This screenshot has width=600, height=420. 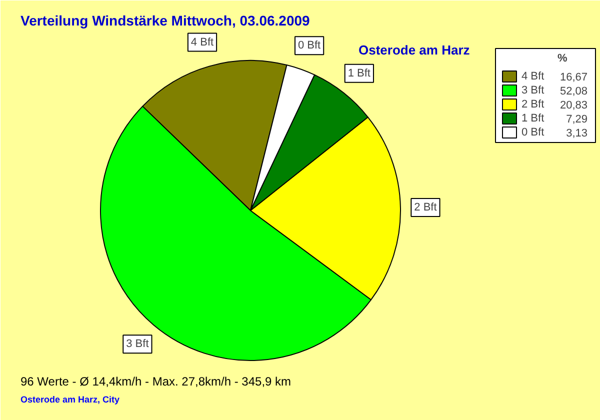 I want to click on legend-label: 0 Bft, so click(x=533, y=132).